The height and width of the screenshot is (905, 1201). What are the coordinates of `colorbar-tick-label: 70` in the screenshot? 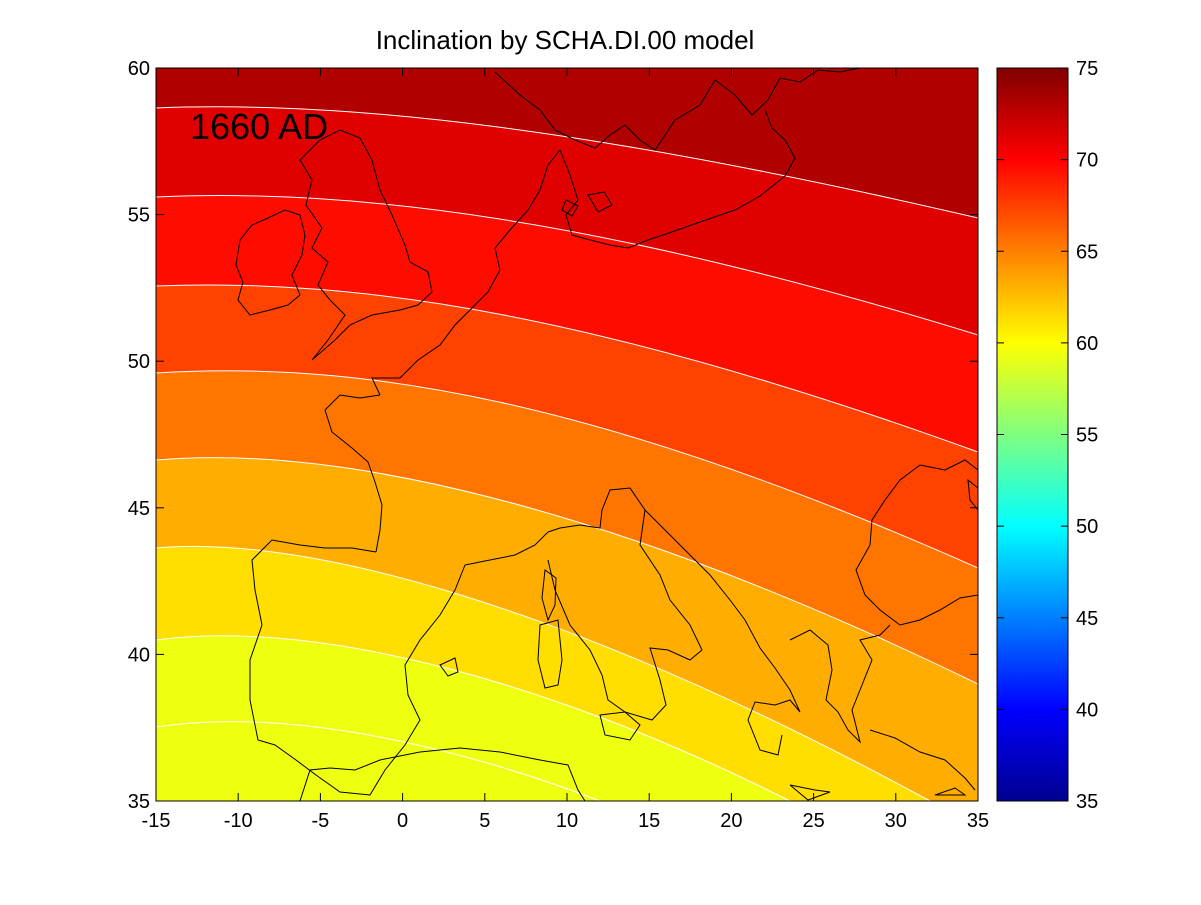 It's located at (1087, 161).